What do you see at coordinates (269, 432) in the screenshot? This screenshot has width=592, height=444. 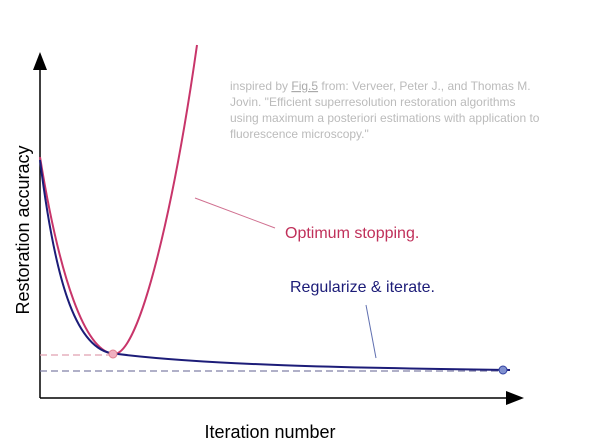 I see `x-axis-label: Iteration number` at bounding box center [269, 432].